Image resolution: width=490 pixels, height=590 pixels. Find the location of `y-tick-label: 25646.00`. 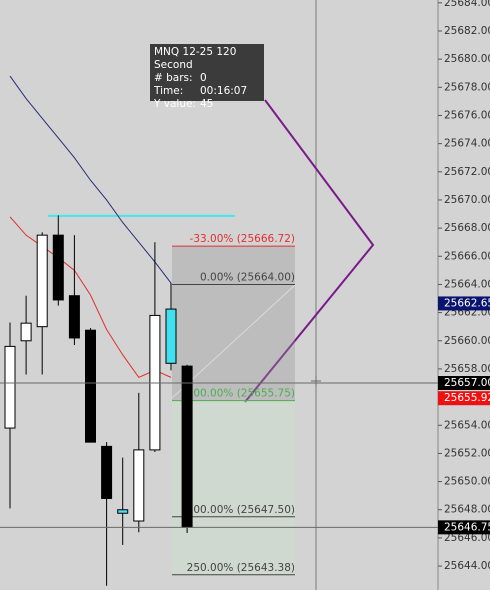

y-tick-label: 25646.00 is located at coordinates (467, 538).